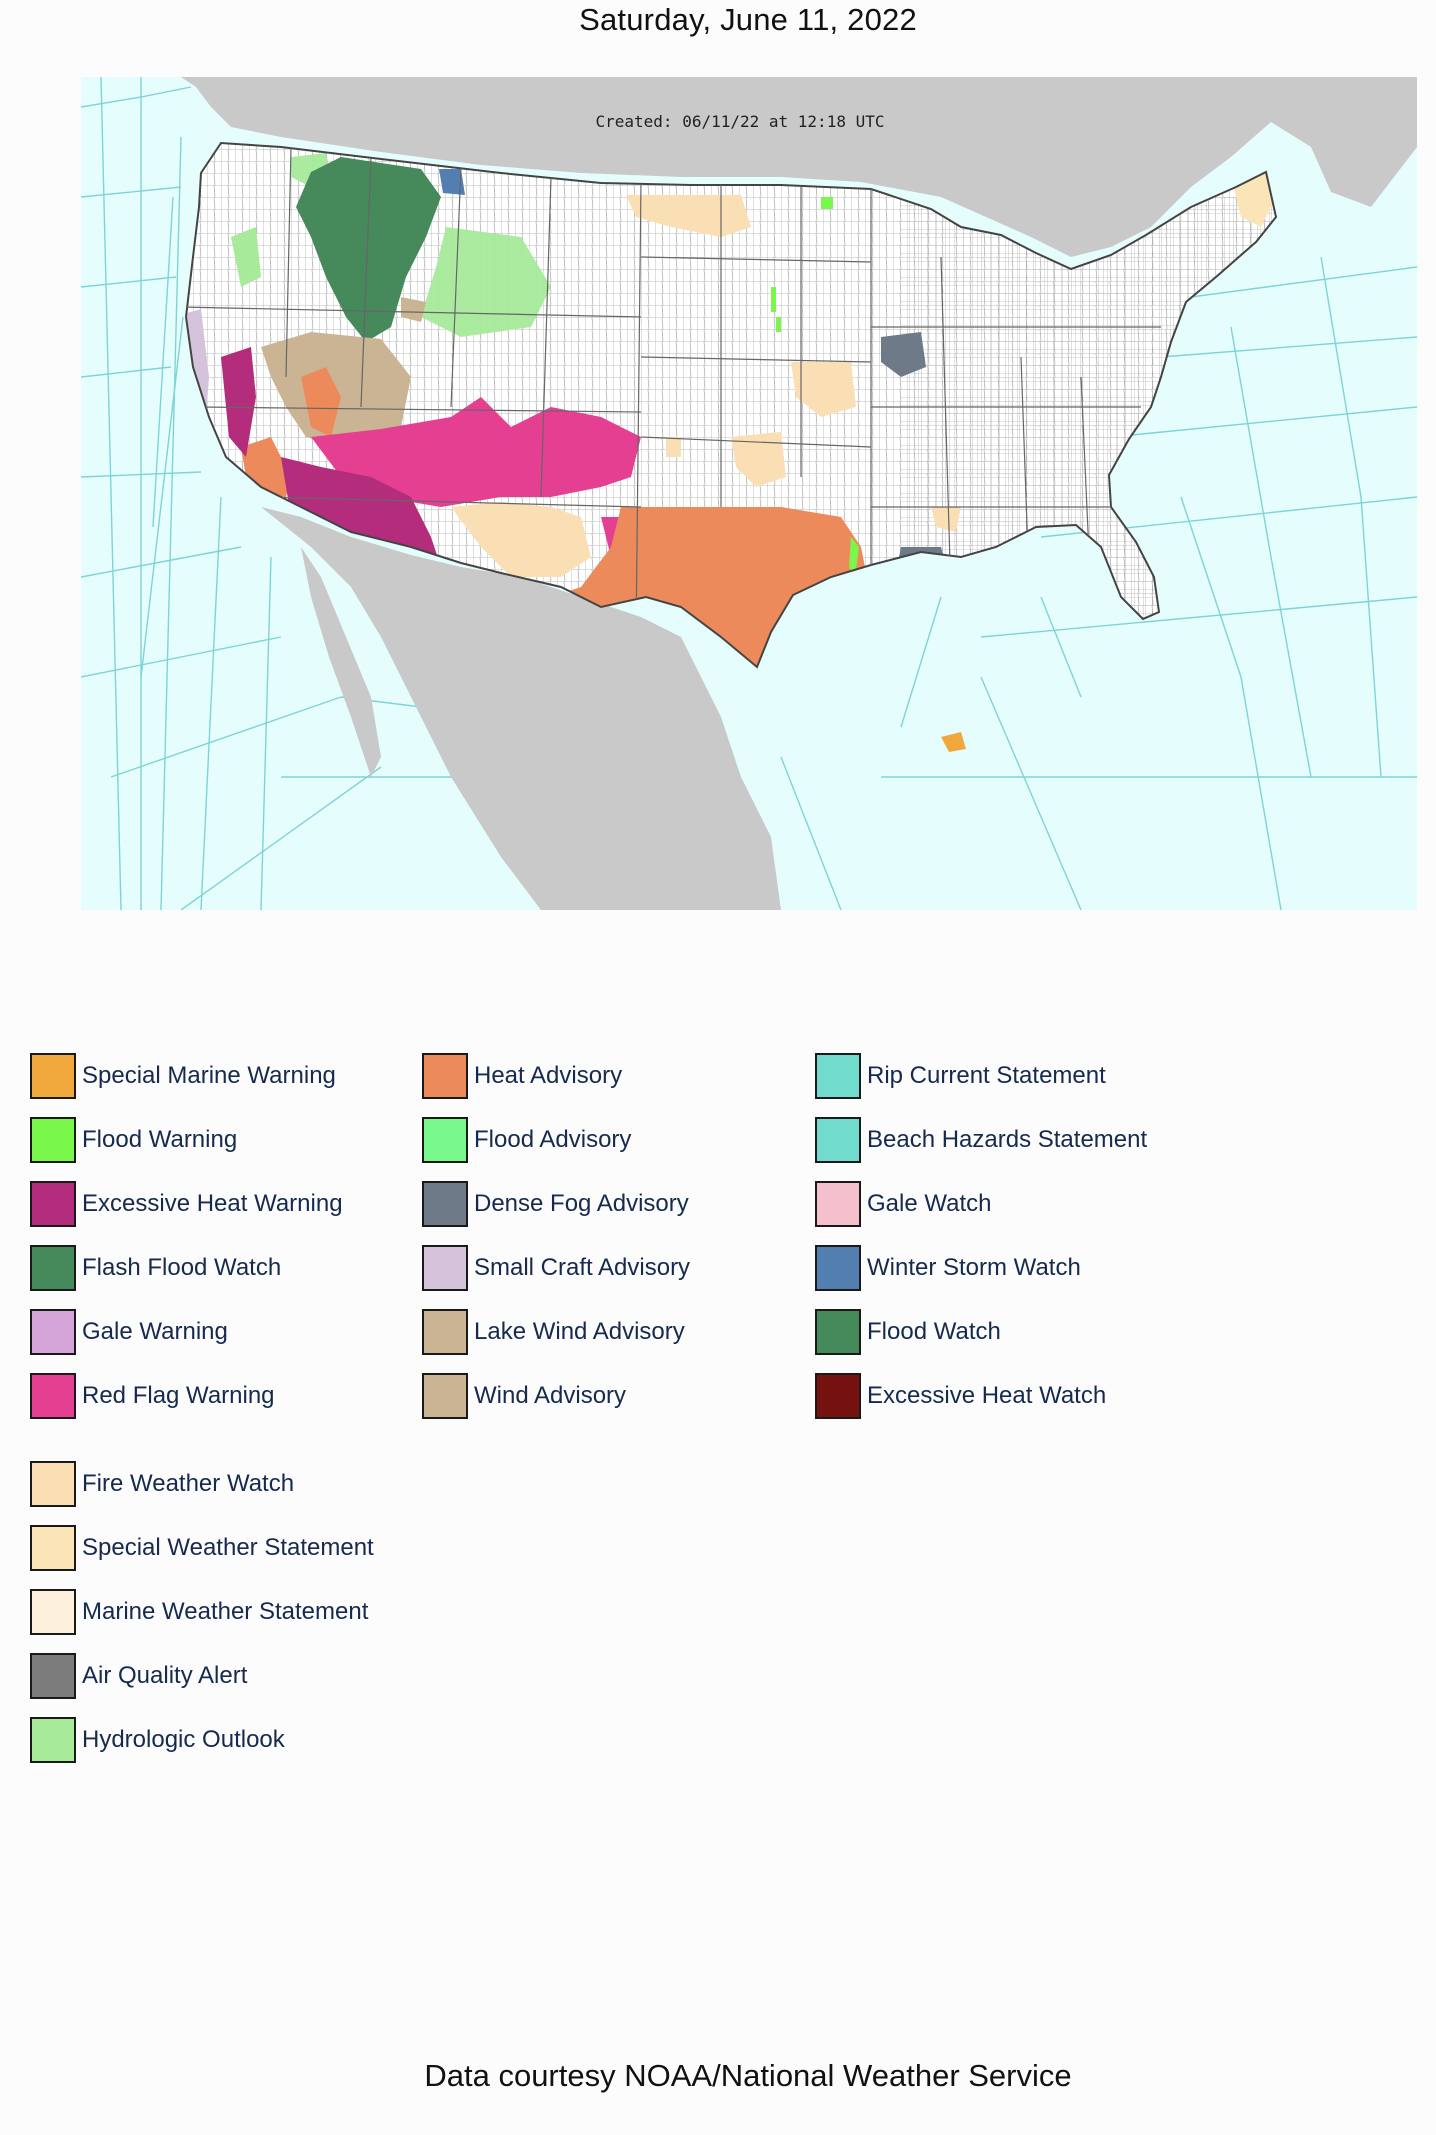  I want to click on legend-item: Lake Wind Advisory, so click(553, 1332).